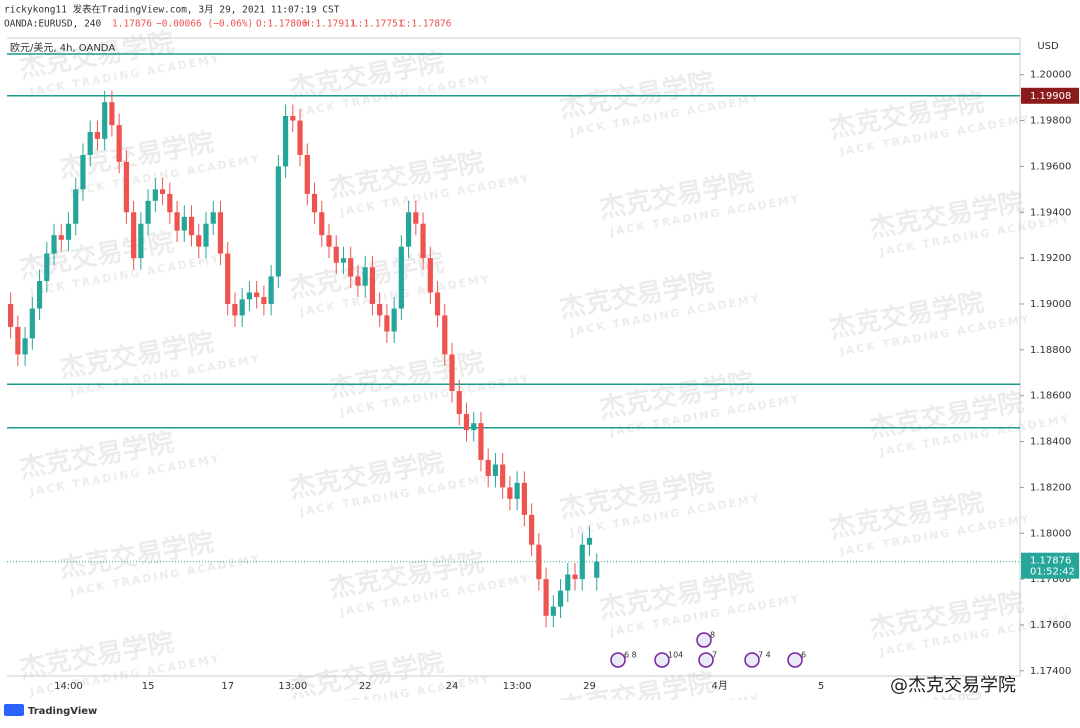 Image resolution: width=1080 pixels, height=728 pixels. Describe the element at coordinates (1048, 46) in the screenshot. I see `currency: USD` at that location.